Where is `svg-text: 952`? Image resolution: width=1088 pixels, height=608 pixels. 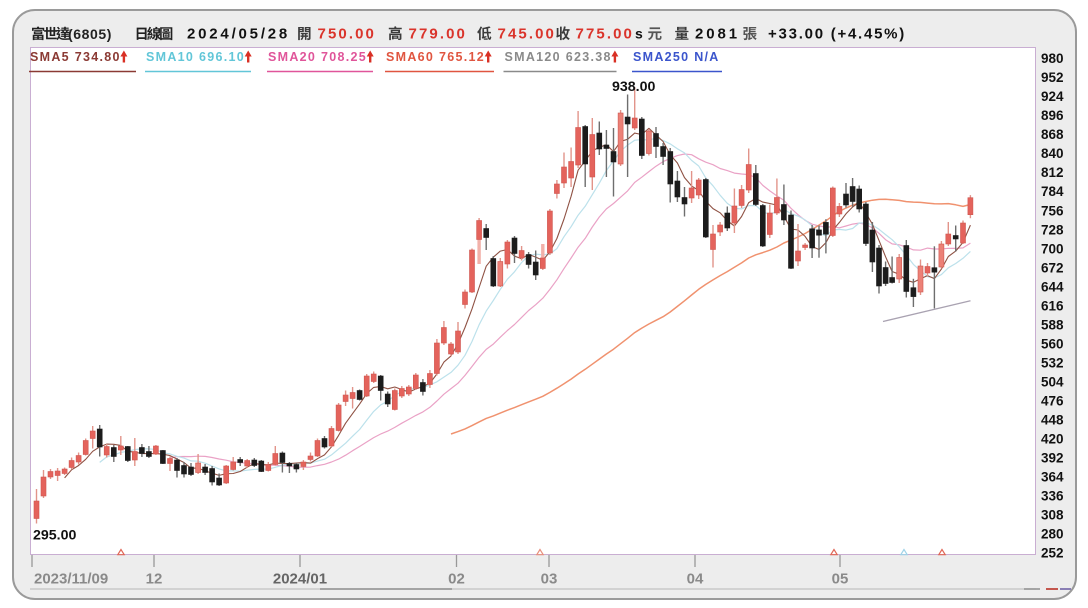
svg-text: 952 is located at coordinates (1052, 77).